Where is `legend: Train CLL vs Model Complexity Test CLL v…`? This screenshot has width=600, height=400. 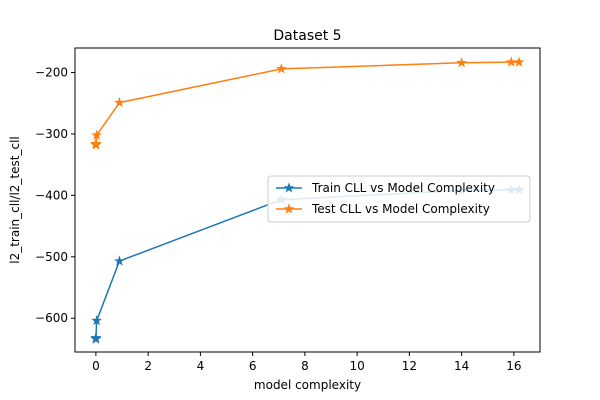
legend: Train CLL vs Model Complexity Test CLL v… is located at coordinates (399, 199).